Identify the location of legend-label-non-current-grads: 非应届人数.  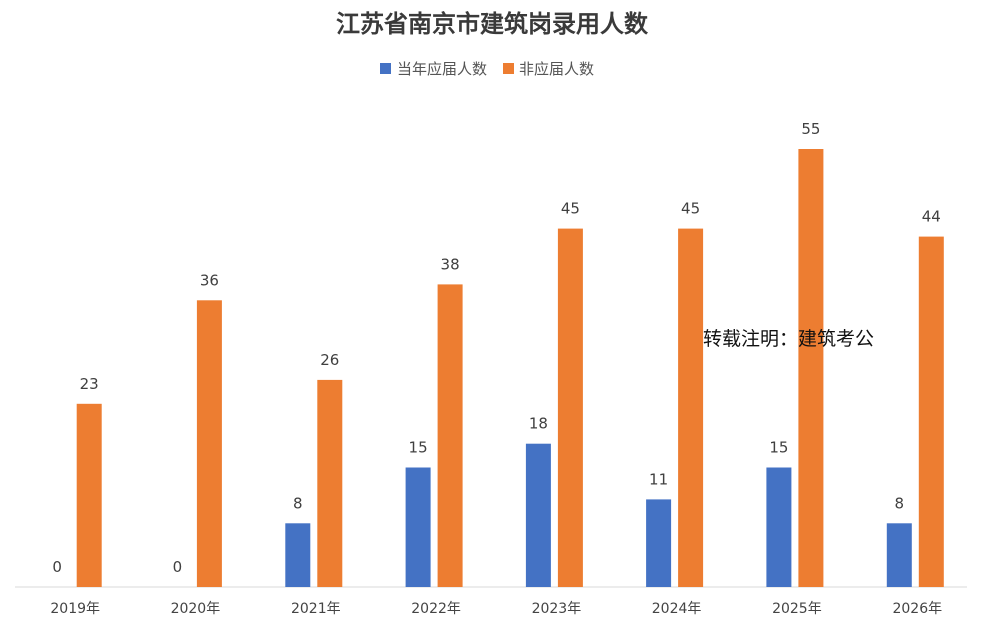
(556, 69).